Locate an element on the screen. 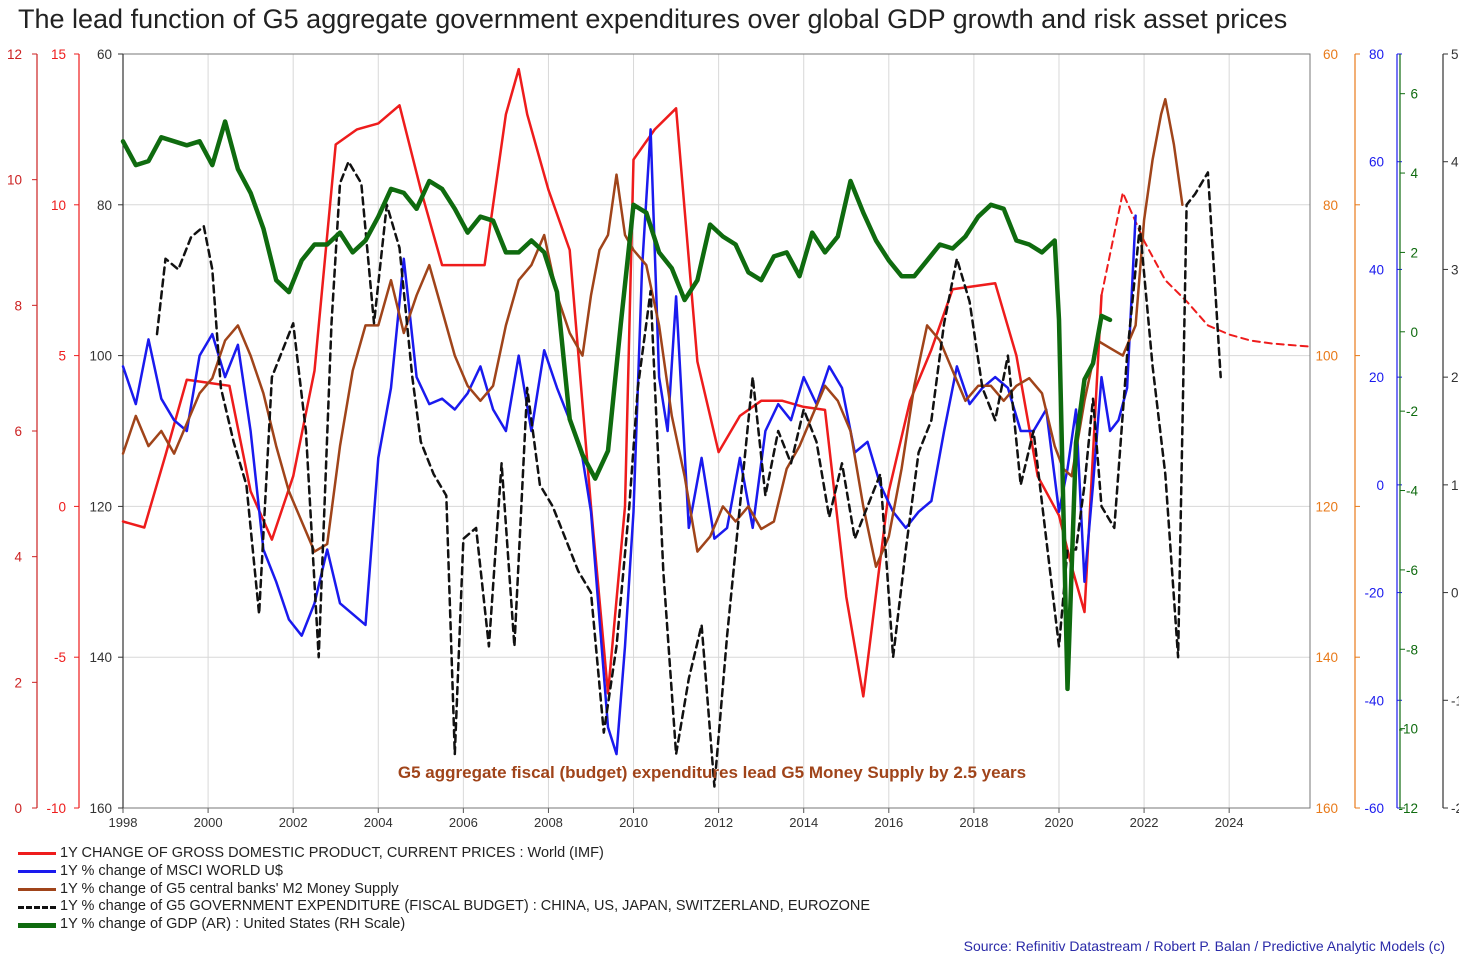  left_red-tick-label: -10 is located at coordinates (56, 808).